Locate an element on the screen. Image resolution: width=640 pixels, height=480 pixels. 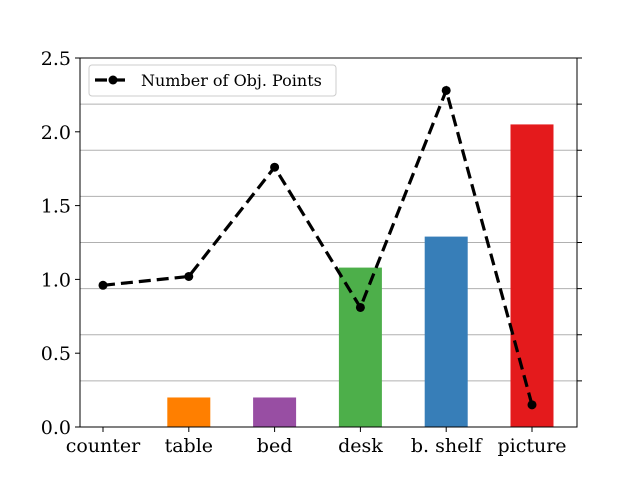
x-tick-label: bed is located at coordinates (275, 446).